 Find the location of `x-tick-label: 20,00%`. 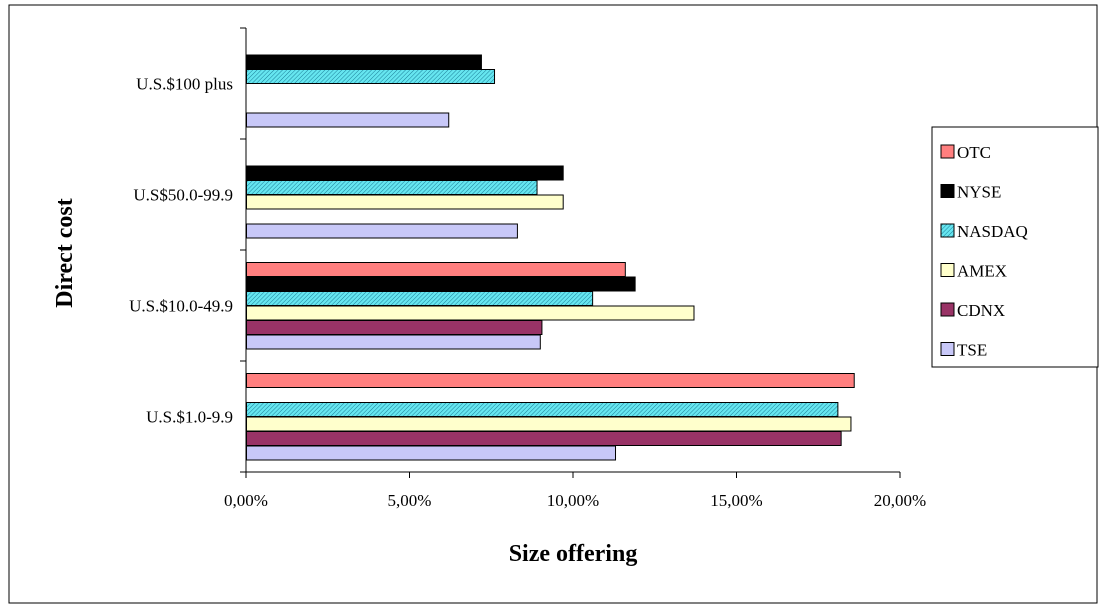

x-tick-label: 20,00% is located at coordinates (900, 500).